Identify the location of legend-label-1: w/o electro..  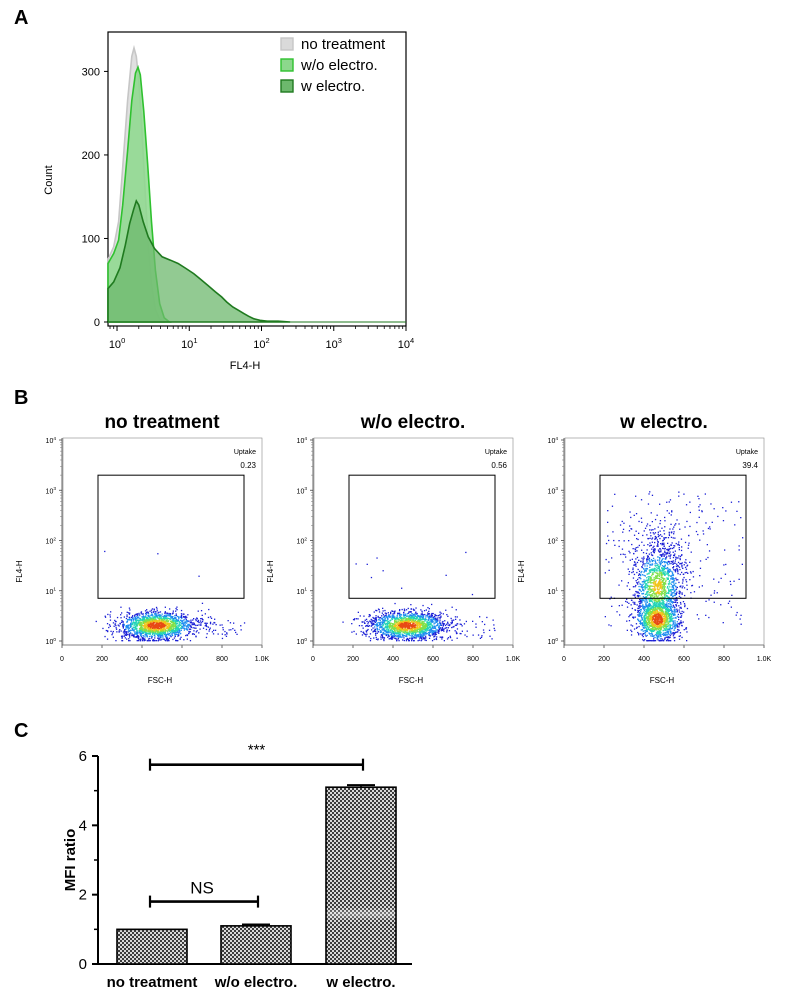
(339, 65).